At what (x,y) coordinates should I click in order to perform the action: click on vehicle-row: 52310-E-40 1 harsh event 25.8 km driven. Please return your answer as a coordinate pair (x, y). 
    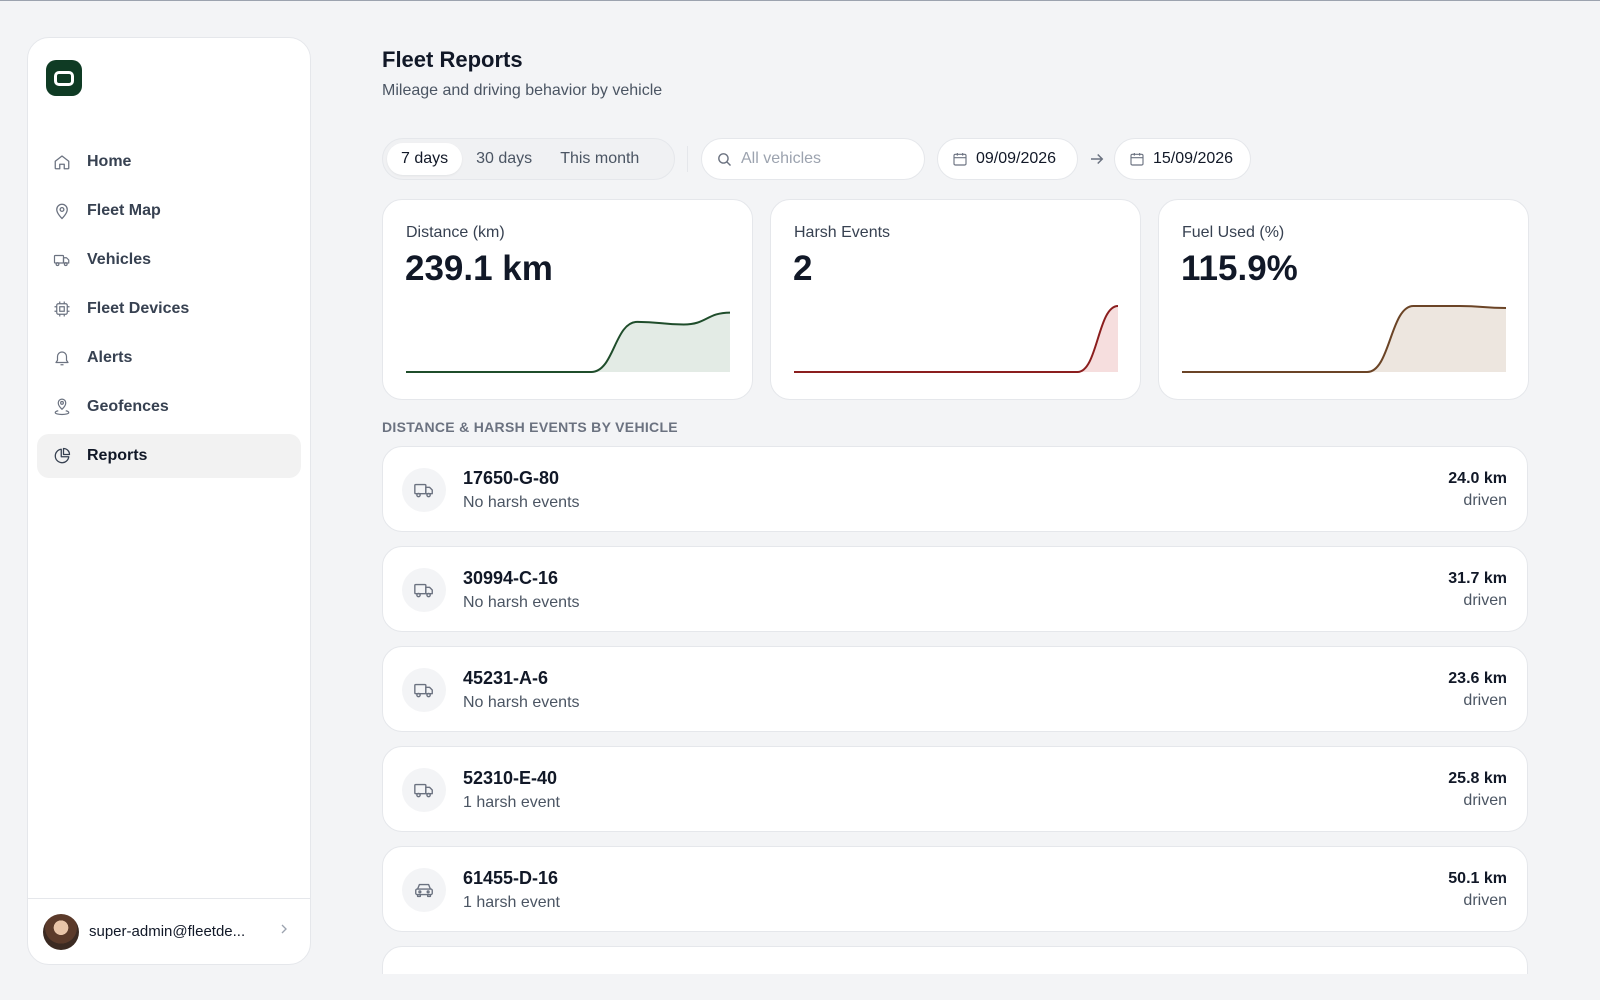
    Looking at the image, I should click on (955, 789).